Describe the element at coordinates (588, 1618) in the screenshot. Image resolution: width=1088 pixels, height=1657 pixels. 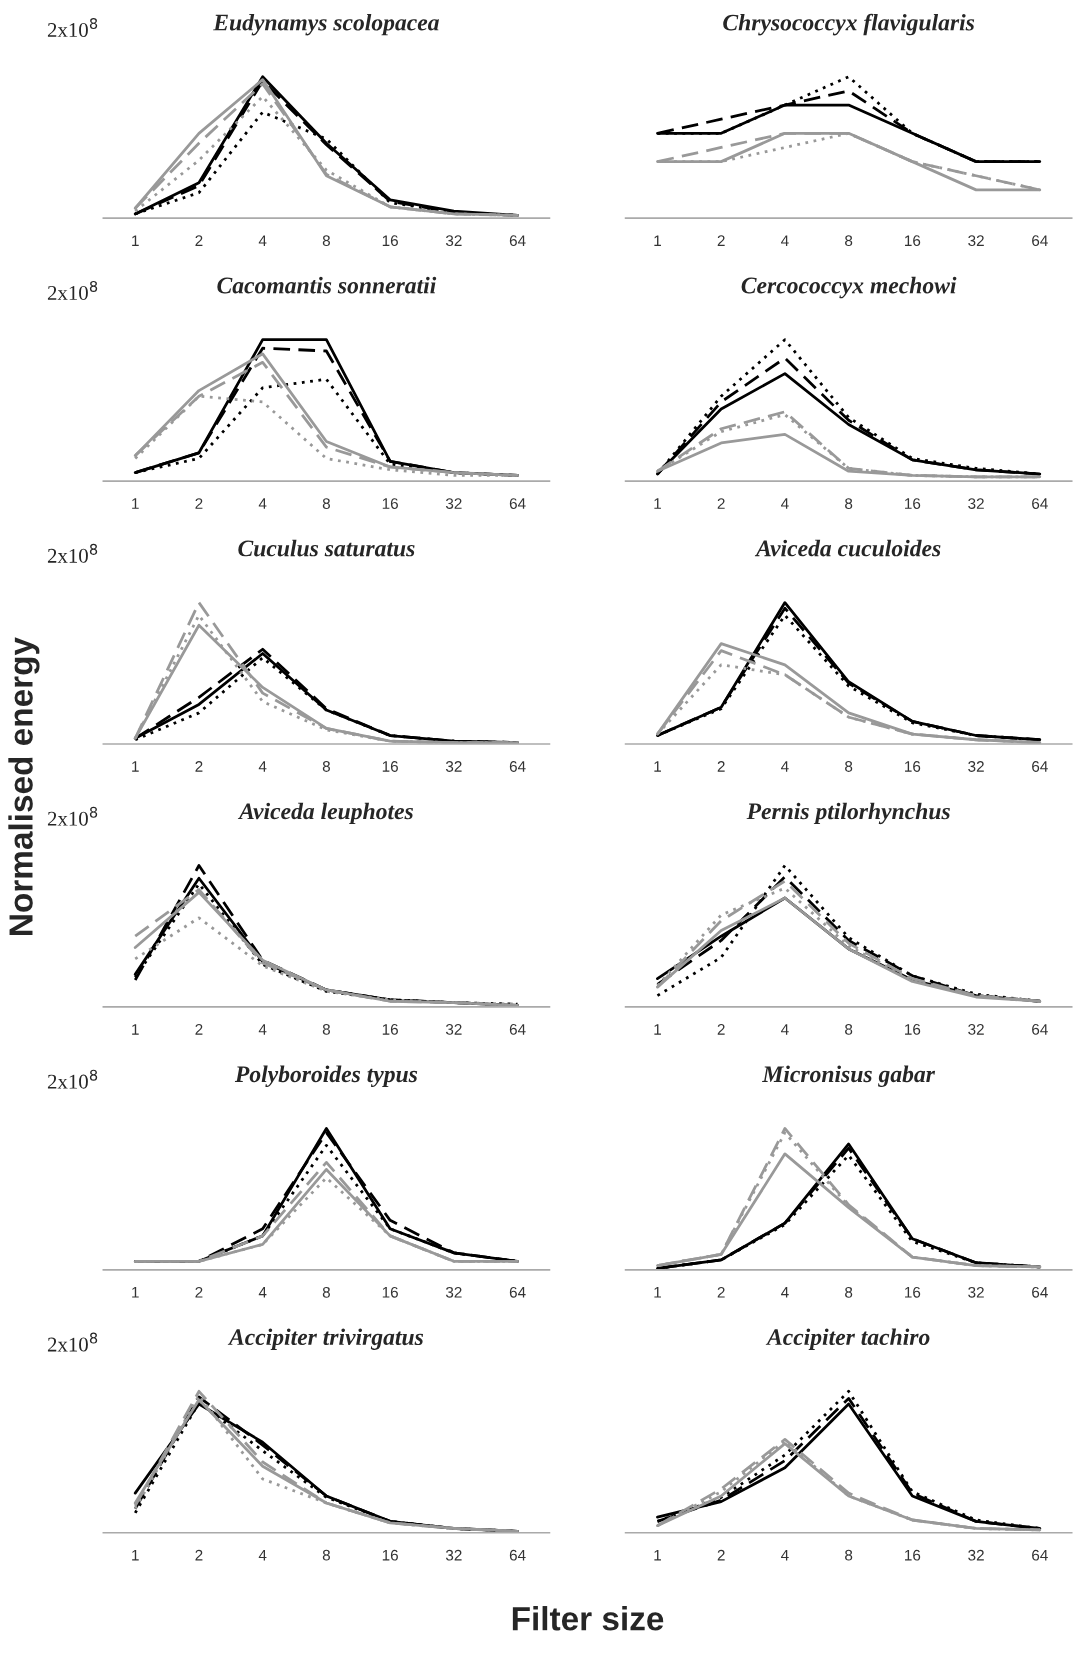
I see `x-axis-title: Filter size` at that location.